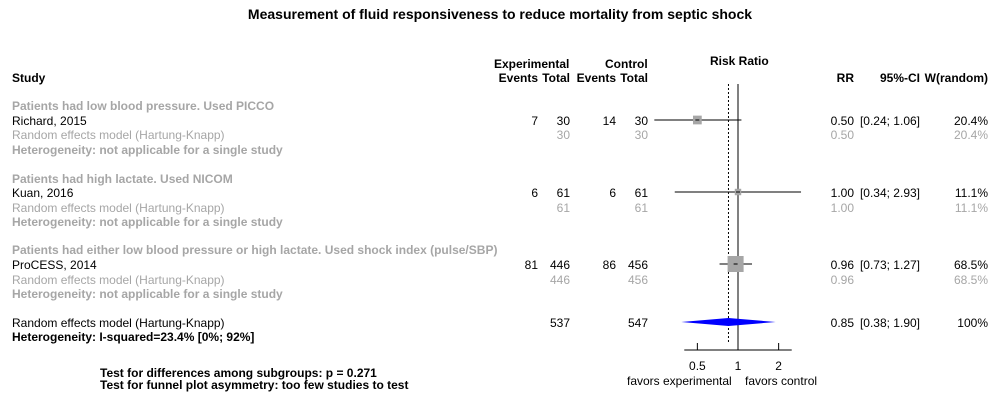 The height and width of the screenshot is (400, 1000). I want to click on overall-weight-value: 100%, so click(972, 323).